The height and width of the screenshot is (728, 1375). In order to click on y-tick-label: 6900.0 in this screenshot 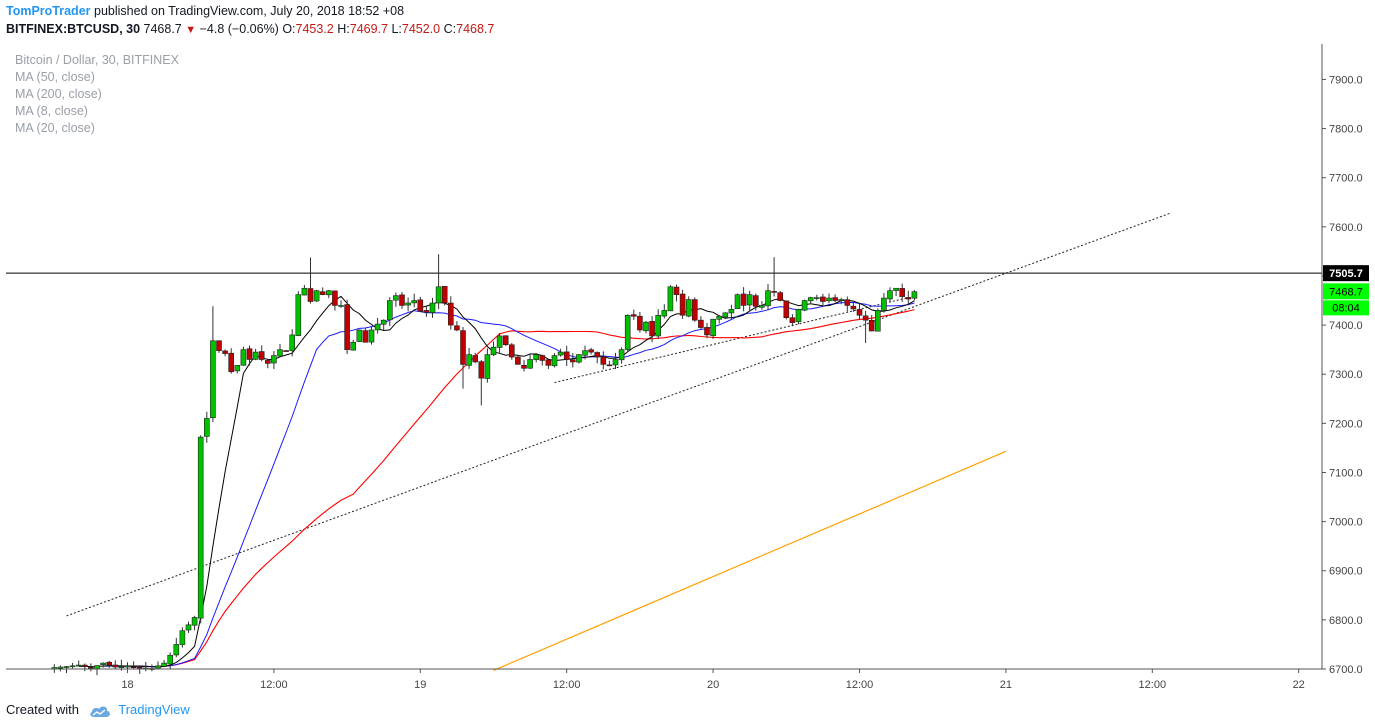, I will do `click(1346, 572)`.